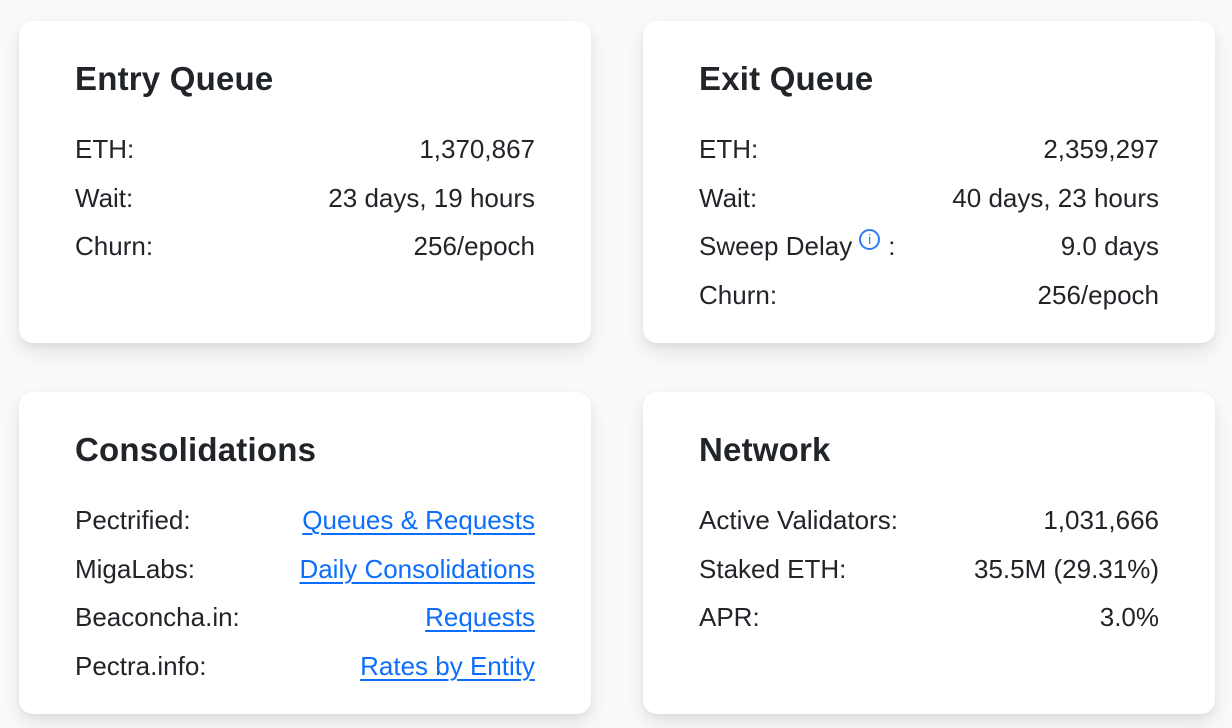  Describe the element at coordinates (1066, 568) in the screenshot. I see `stat-value: 35.5M (29.31%)` at that location.